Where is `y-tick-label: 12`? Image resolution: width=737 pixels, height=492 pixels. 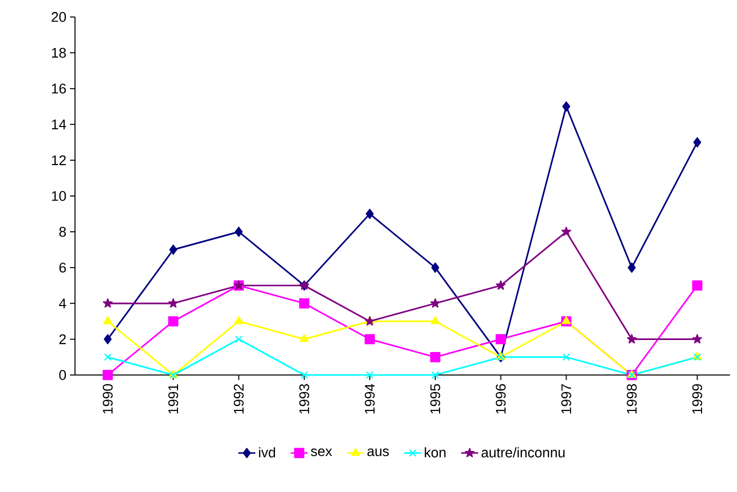
y-tick-label: 12 is located at coordinates (59, 160).